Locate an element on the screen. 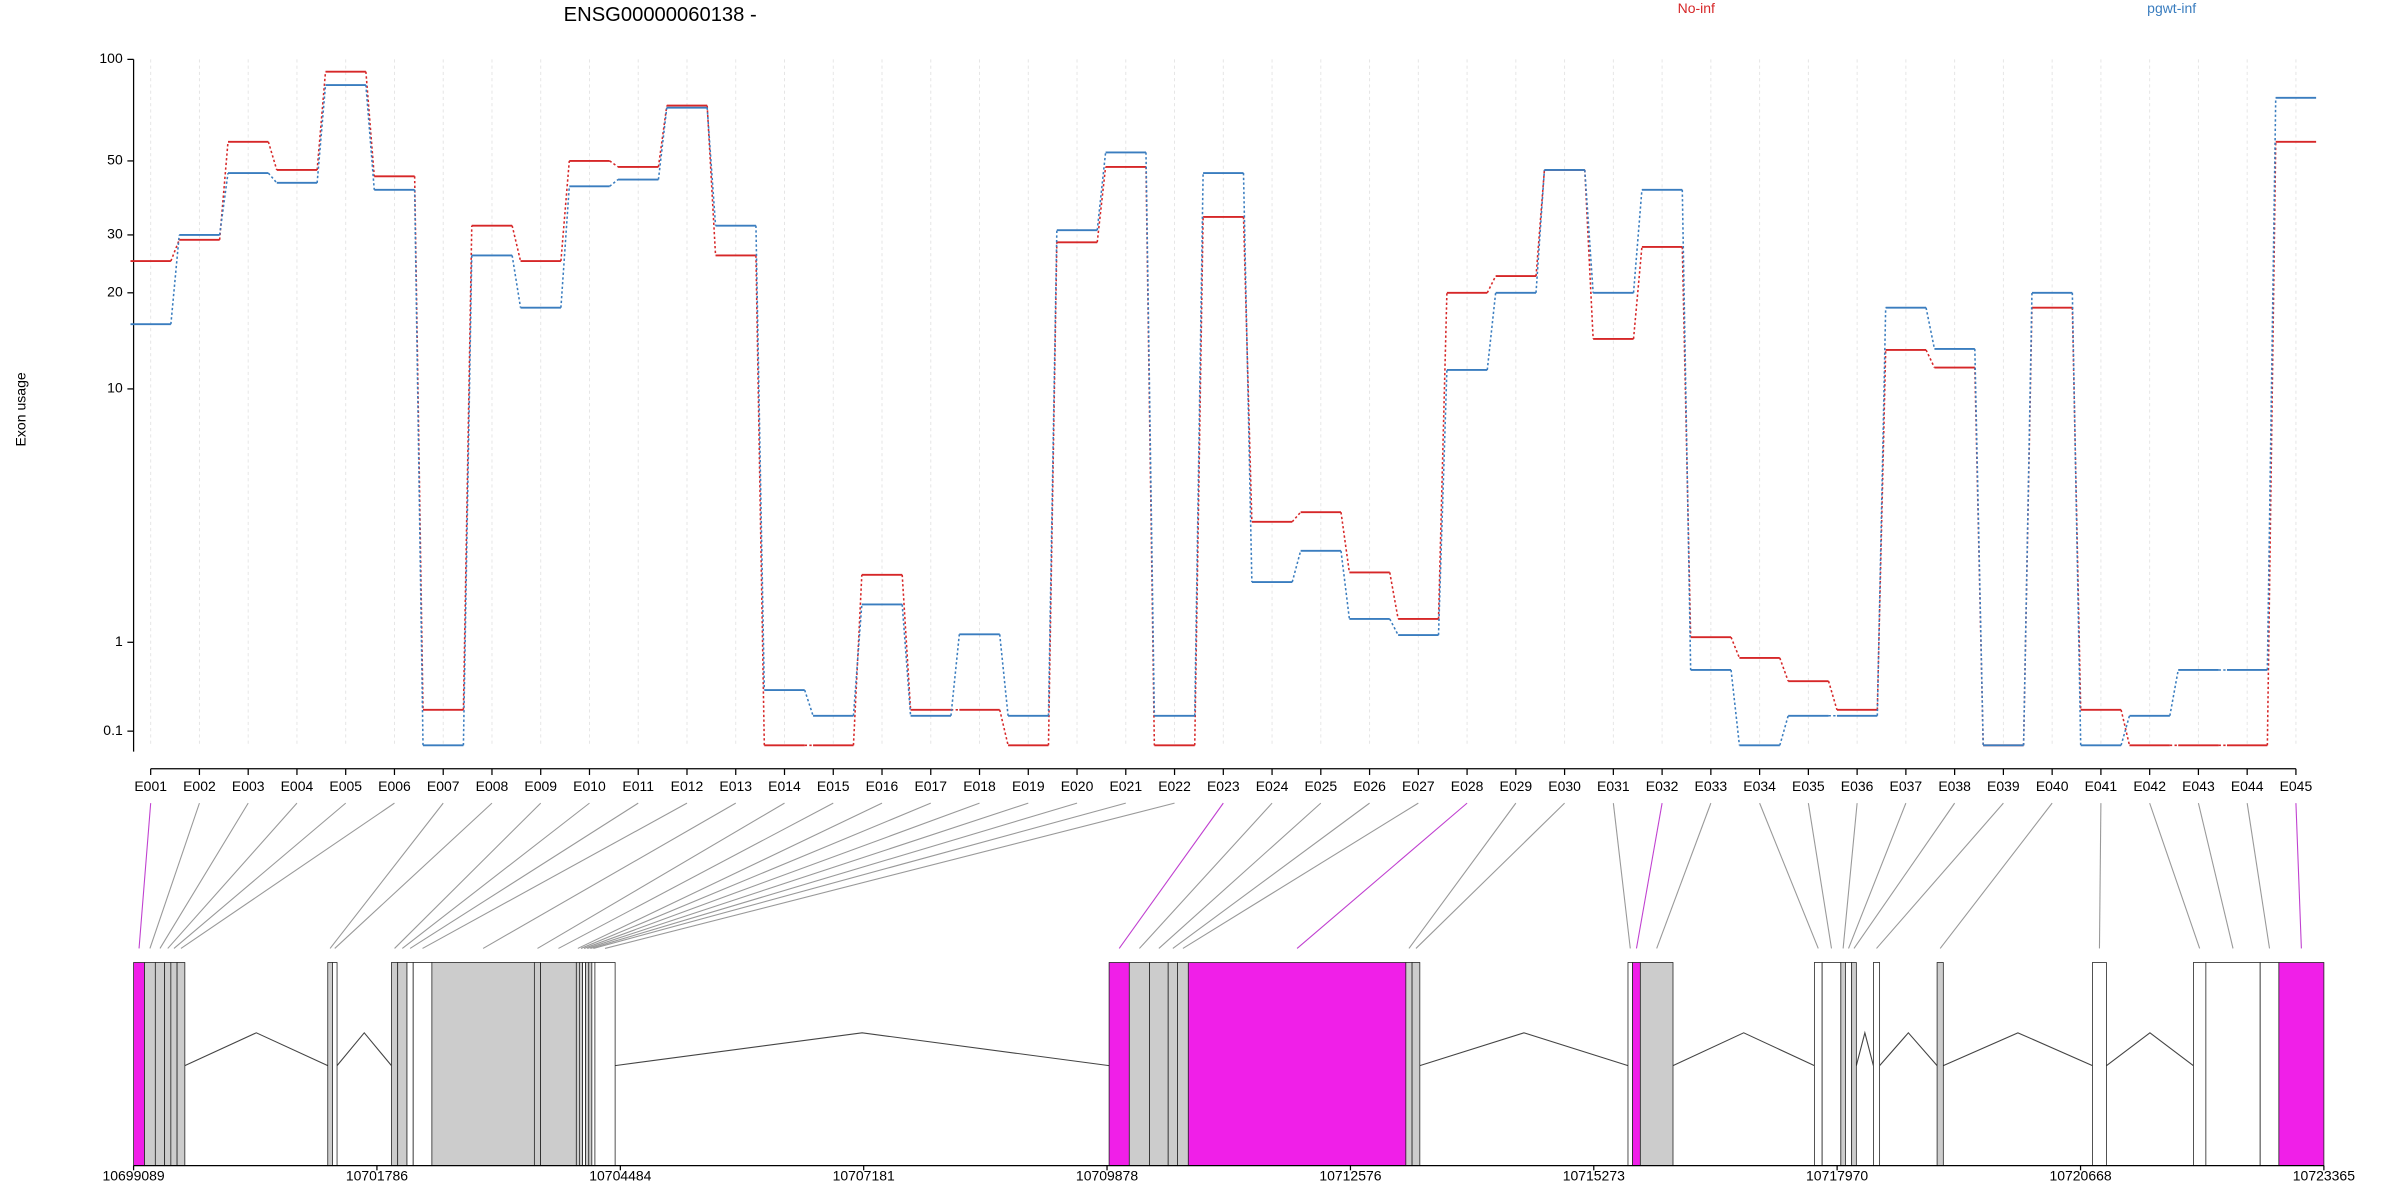 The height and width of the screenshot is (1200, 2400). x-tick-label: E035 is located at coordinates (1808, 786).